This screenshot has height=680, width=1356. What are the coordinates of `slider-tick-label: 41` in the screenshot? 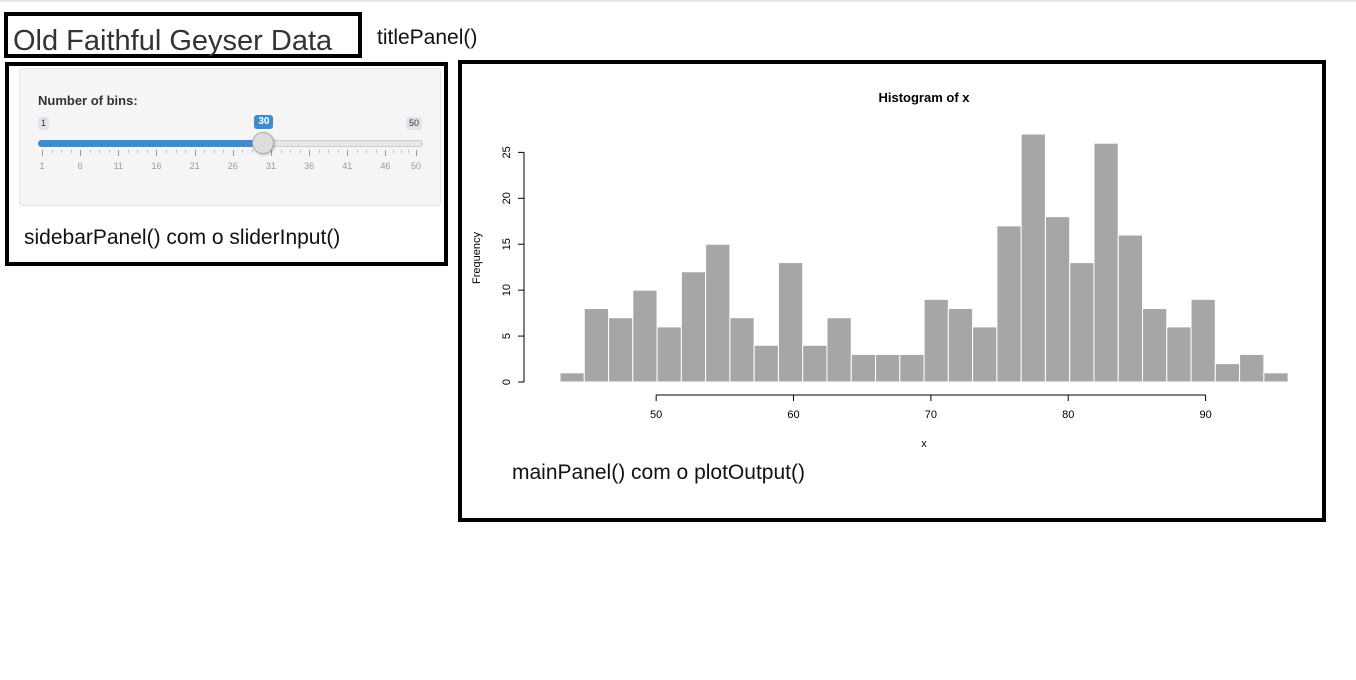 It's located at (347, 166).